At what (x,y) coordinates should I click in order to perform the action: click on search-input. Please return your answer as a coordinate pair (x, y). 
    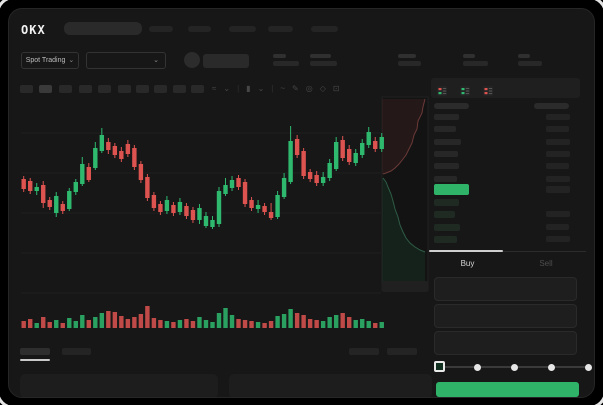
    Looking at the image, I should click on (103, 28).